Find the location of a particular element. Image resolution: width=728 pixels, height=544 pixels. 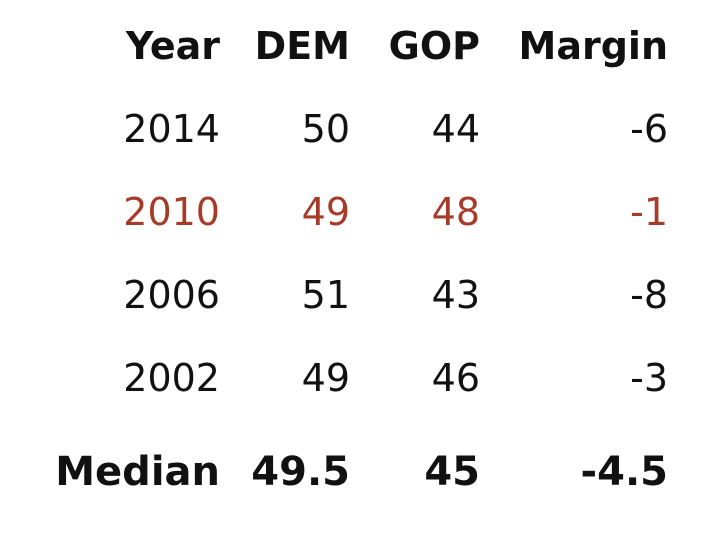

footer-margin: -4.5 is located at coordinates (624, 472).